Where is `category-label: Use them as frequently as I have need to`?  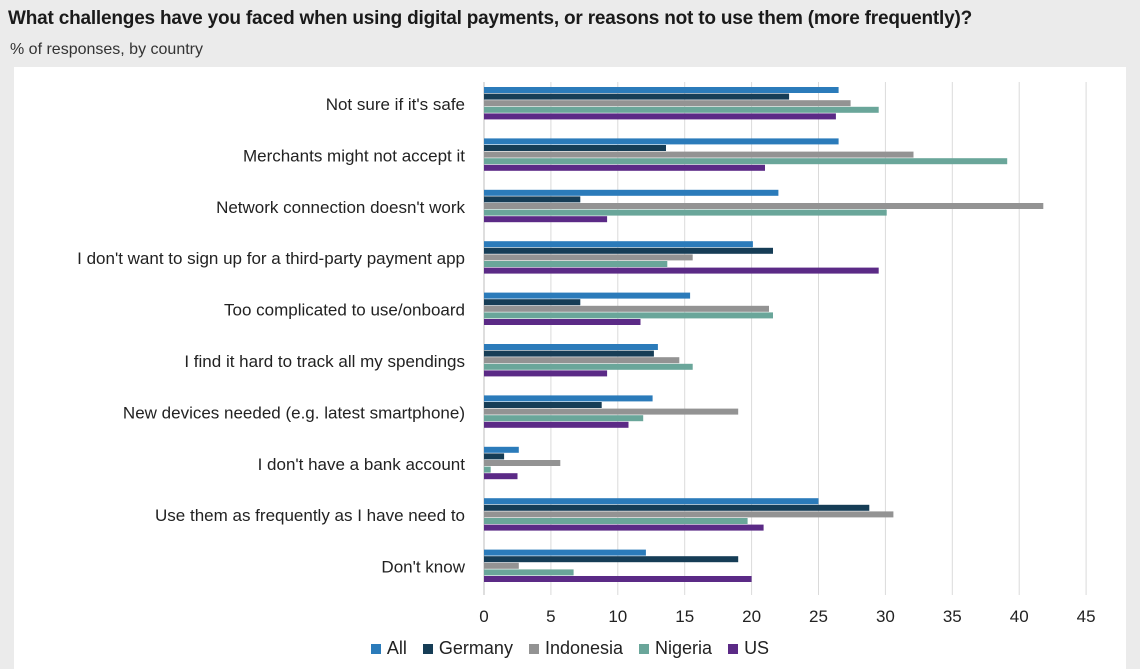 category-label: Use them as frequently as I have need to is located at coordinates (310, 515).